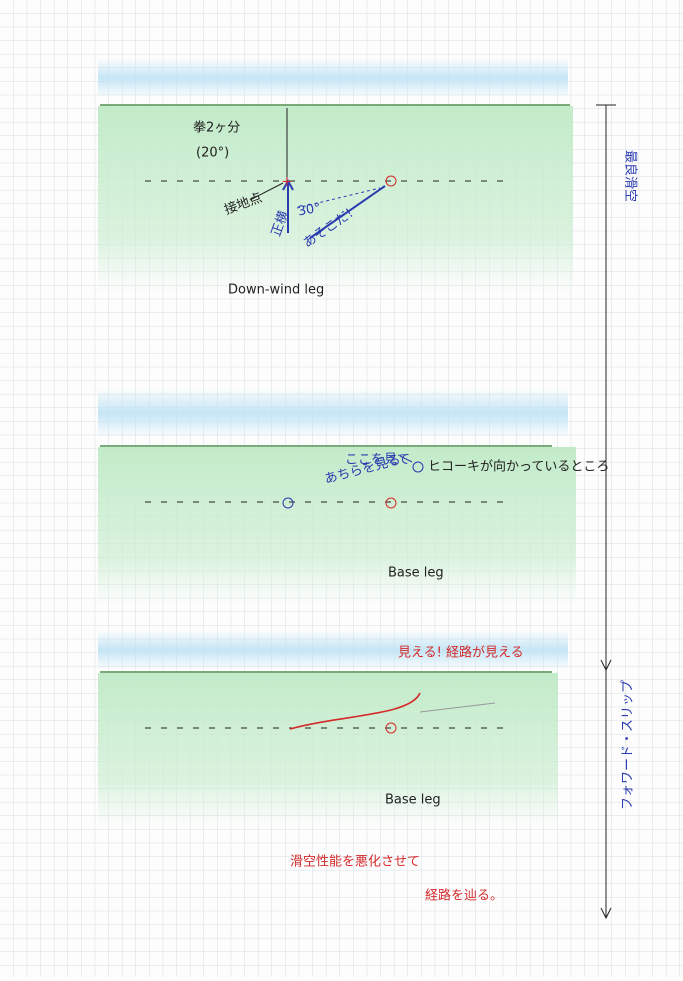 The image size is (683, 981). Describe the element at coordinates (309, 210) in the screenshot. I see `annotation: 30°` at that location.